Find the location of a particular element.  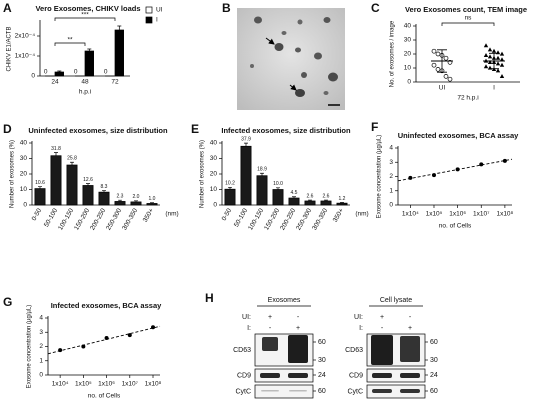

lane-sign: + is located at coordinates (410, 328).